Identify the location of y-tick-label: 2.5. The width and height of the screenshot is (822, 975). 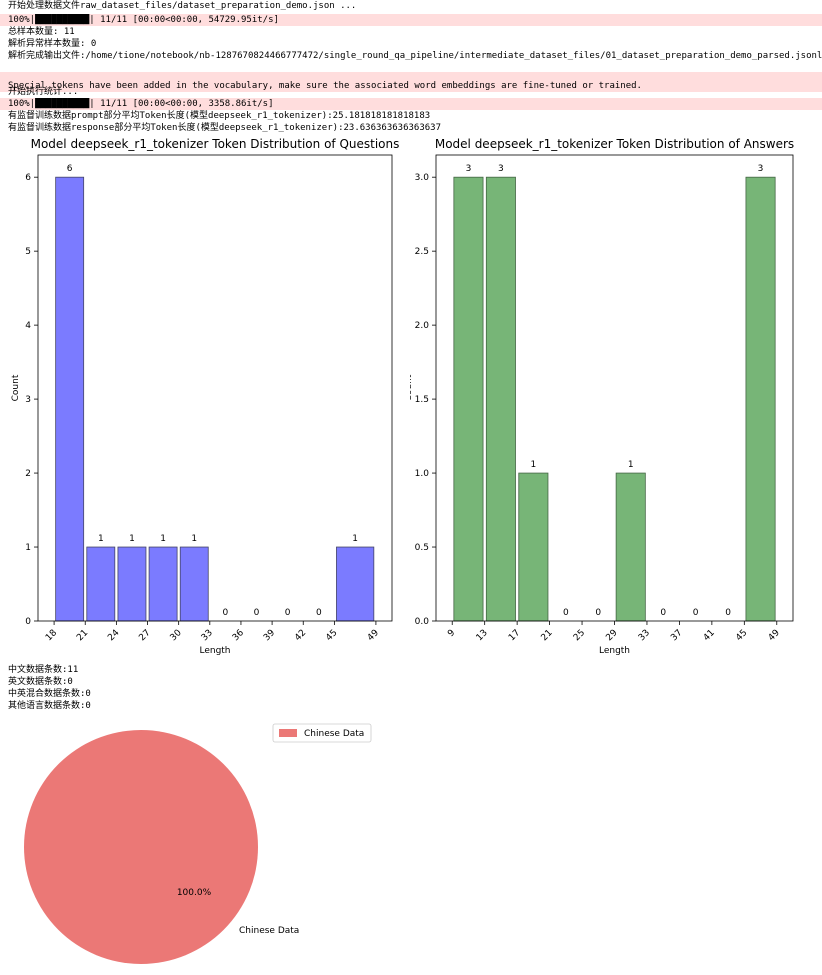
(422, 252).